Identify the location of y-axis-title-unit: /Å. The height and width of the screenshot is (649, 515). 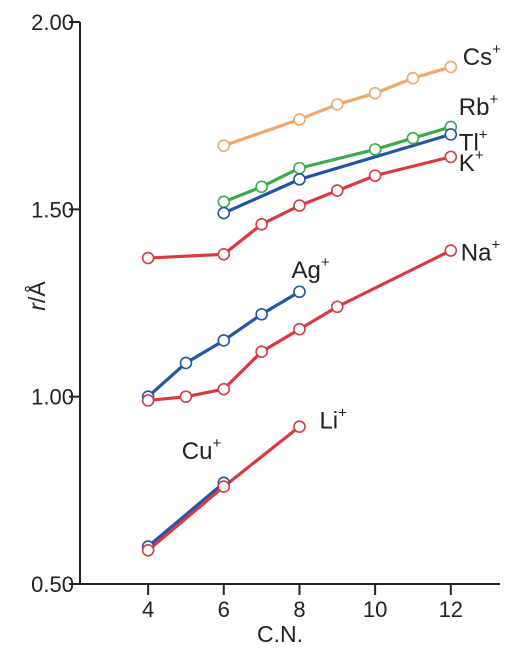
(36, 292).